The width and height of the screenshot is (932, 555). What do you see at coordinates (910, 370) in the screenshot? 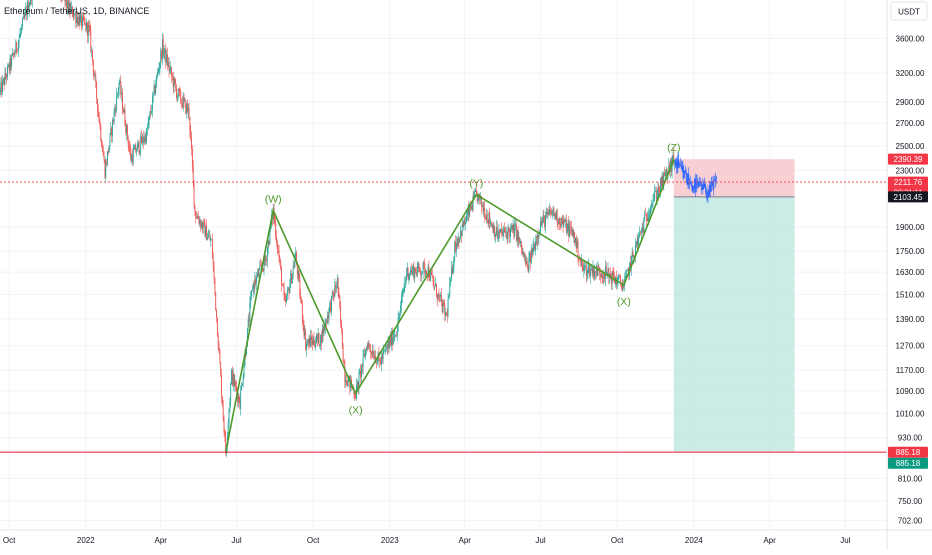
I see `y-tick-label: 1170.00` at bounding box center [910, 370].